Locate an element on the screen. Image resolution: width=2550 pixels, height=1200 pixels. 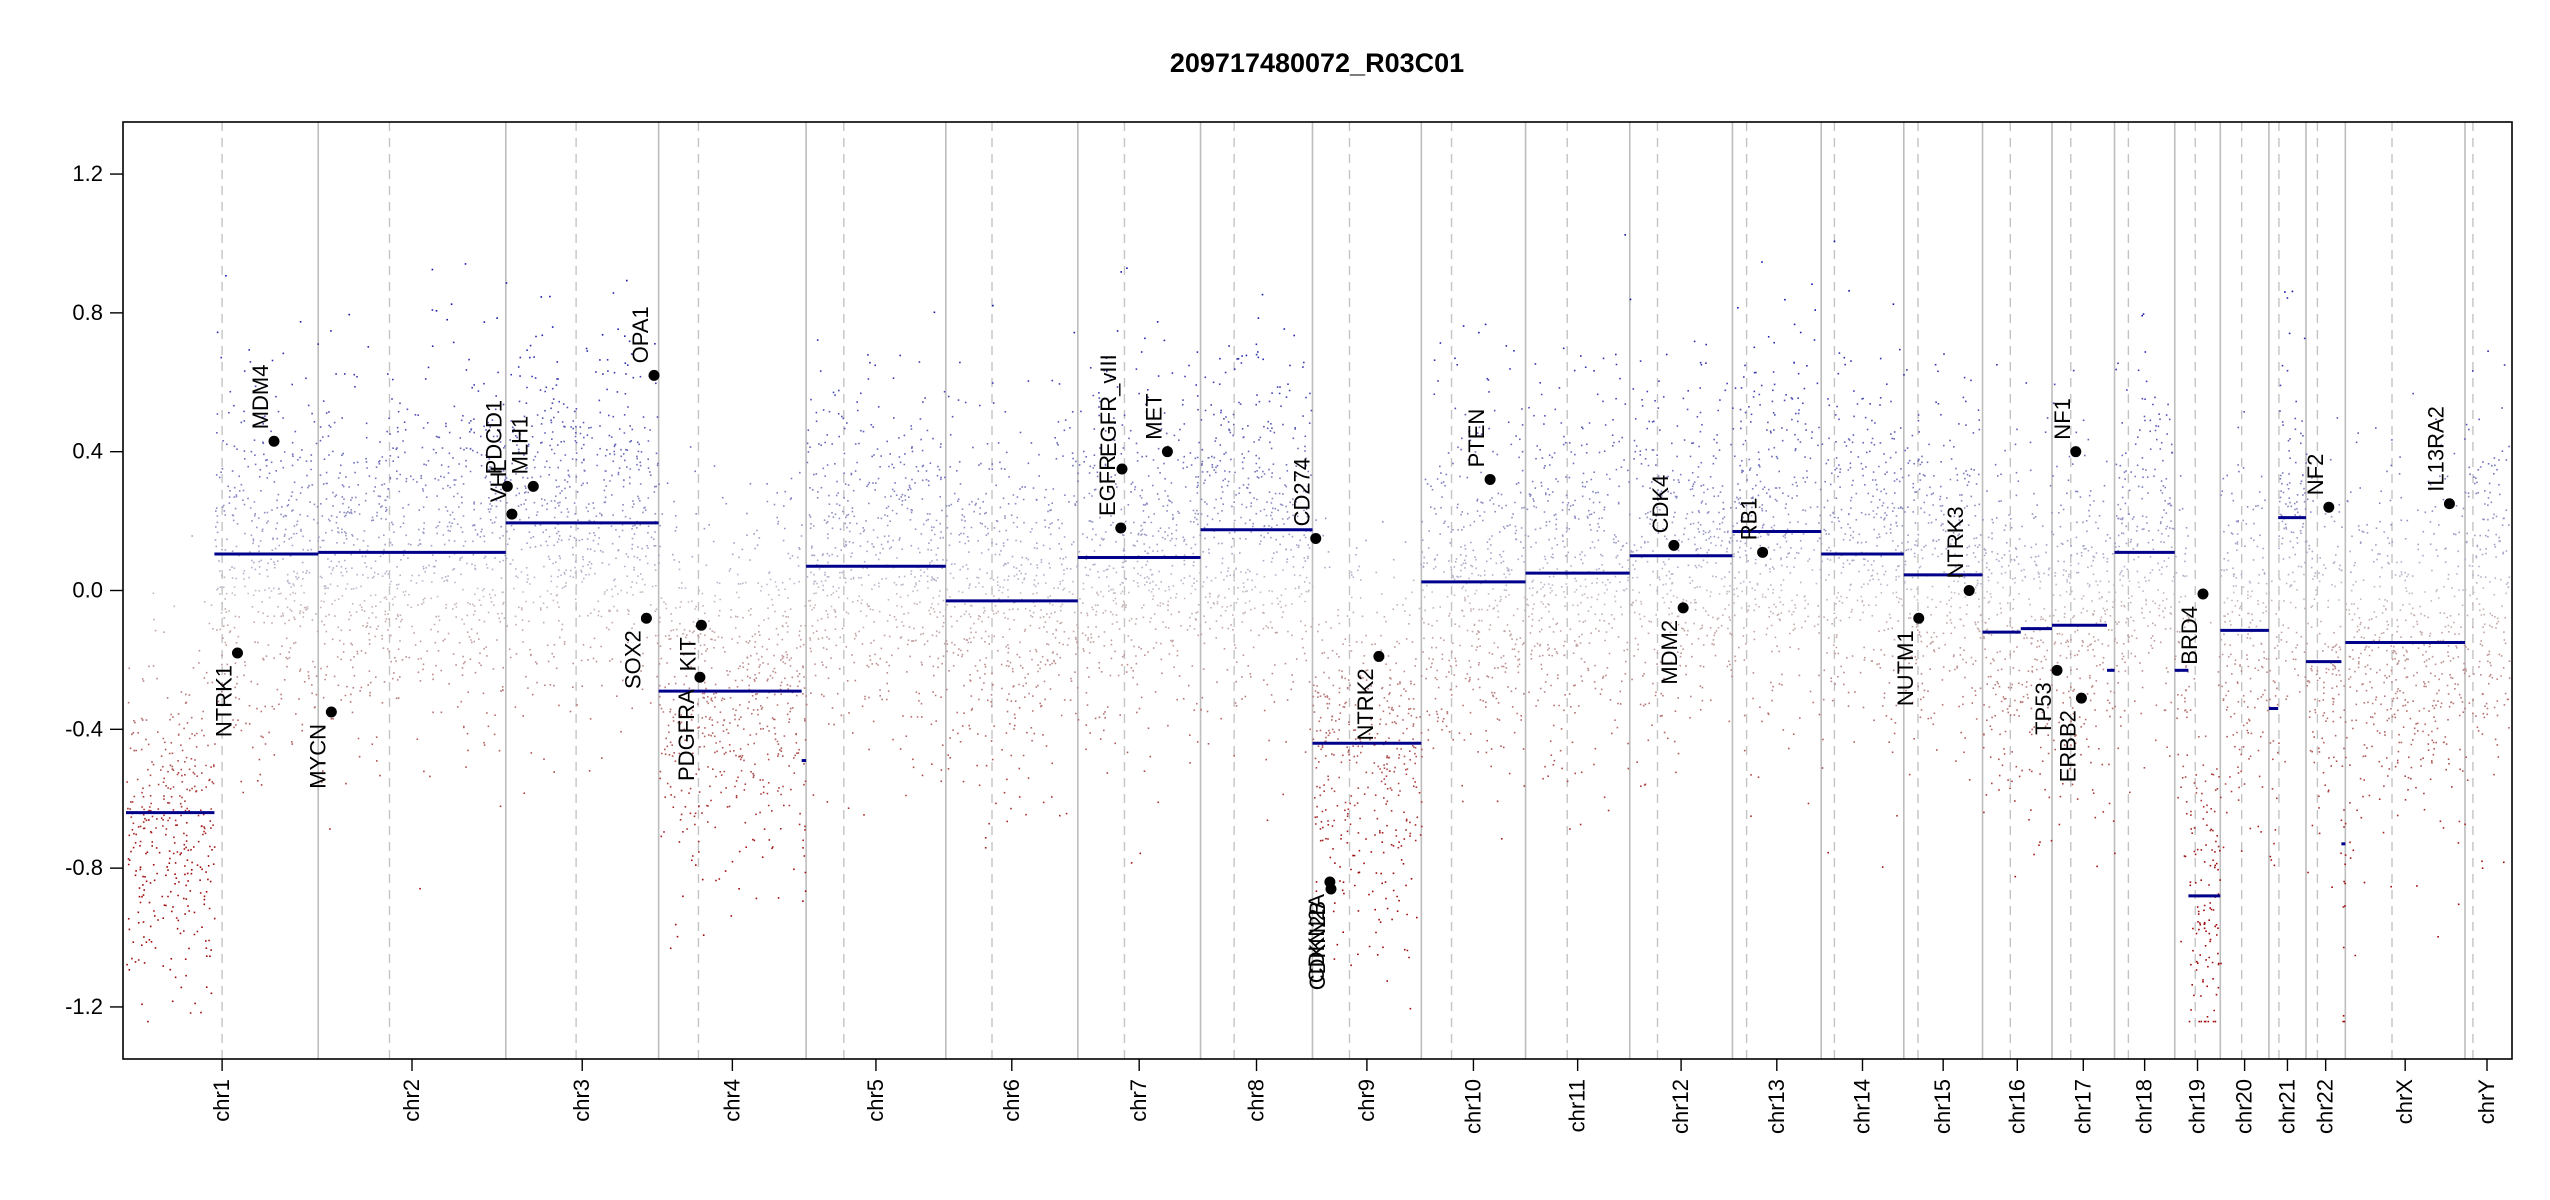
gene-label: NF2 is located at coordinates (2315, 475).